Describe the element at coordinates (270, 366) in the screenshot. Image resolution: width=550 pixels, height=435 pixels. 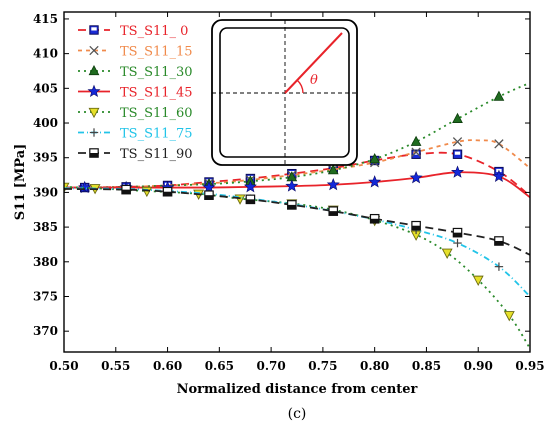
I see `x-tick-label: 0.70` at that location.